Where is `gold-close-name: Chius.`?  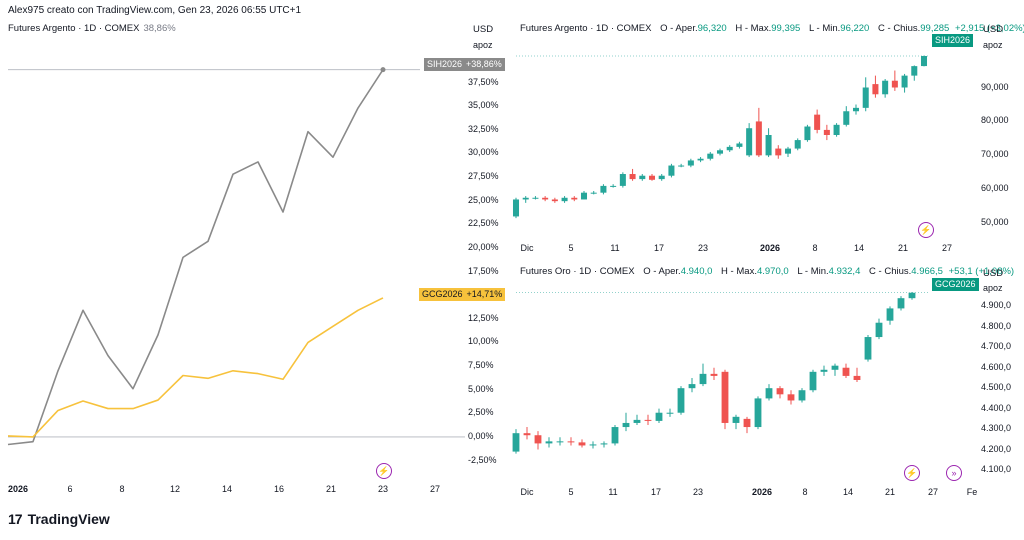
gold-close-name: Chius. is located at coordinates (898, 271).